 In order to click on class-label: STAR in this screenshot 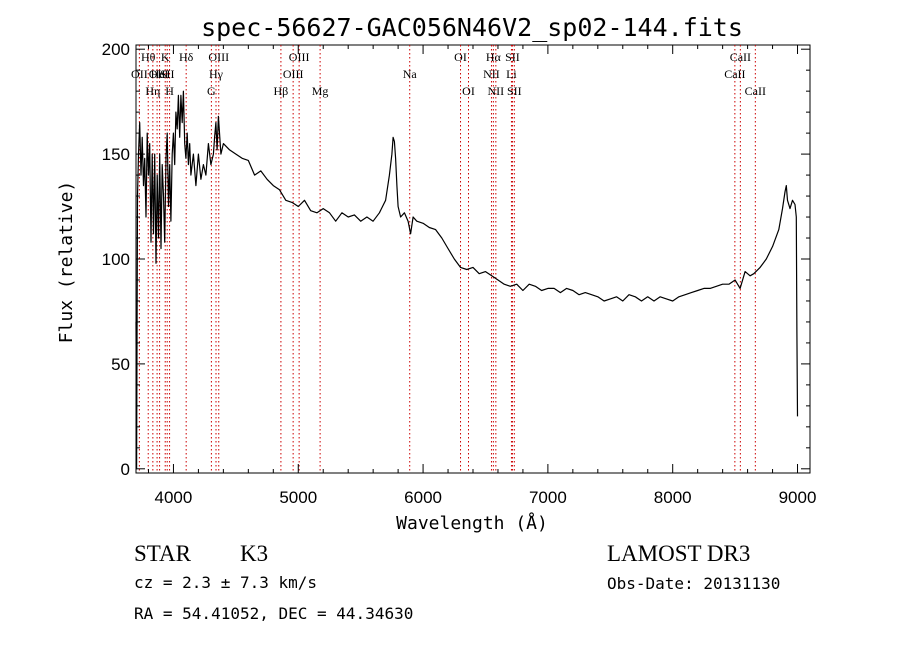, I will do `click(163, 553)`.